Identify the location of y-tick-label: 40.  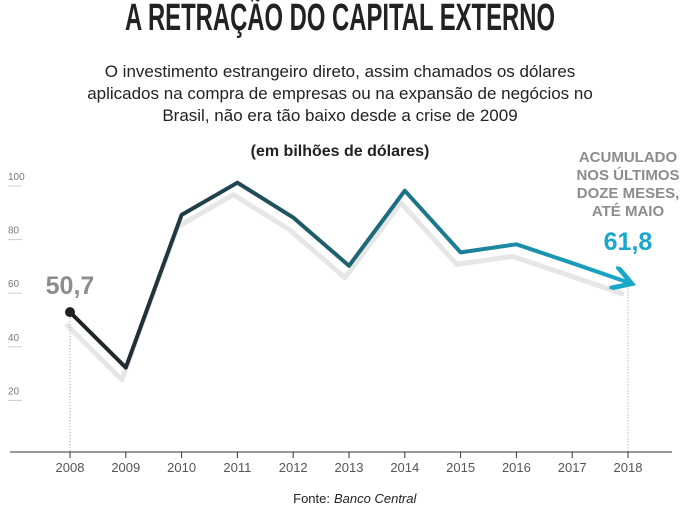
(14, 338).